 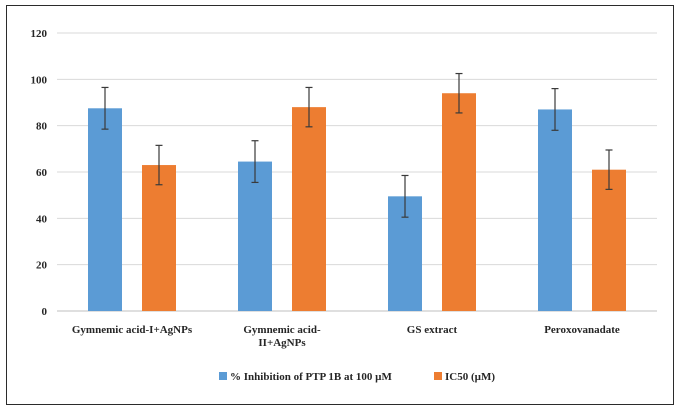 What do you see at coordinates (39, 34) in the screenshot?
I see `y-tick-label: 120` at bounding box center [39, 34].